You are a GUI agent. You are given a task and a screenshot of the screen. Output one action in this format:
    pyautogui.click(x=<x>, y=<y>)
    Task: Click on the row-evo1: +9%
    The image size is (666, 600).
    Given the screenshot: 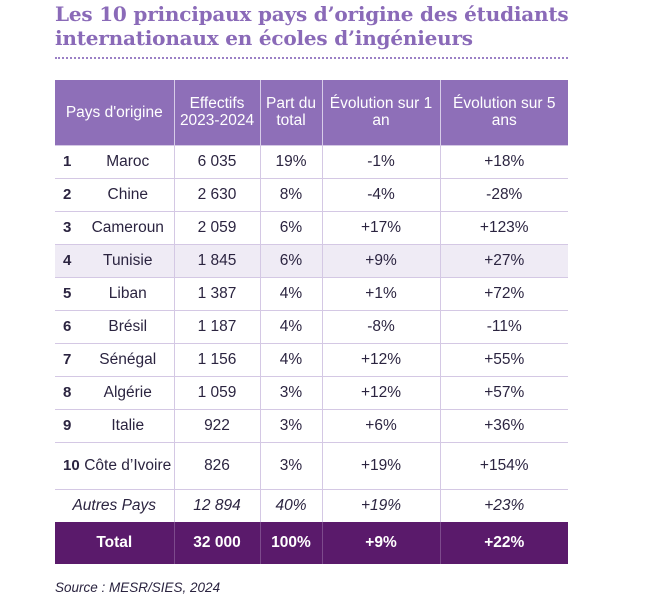 What is the action you would take?
    pyautogui.click(x=380, y=260)
    